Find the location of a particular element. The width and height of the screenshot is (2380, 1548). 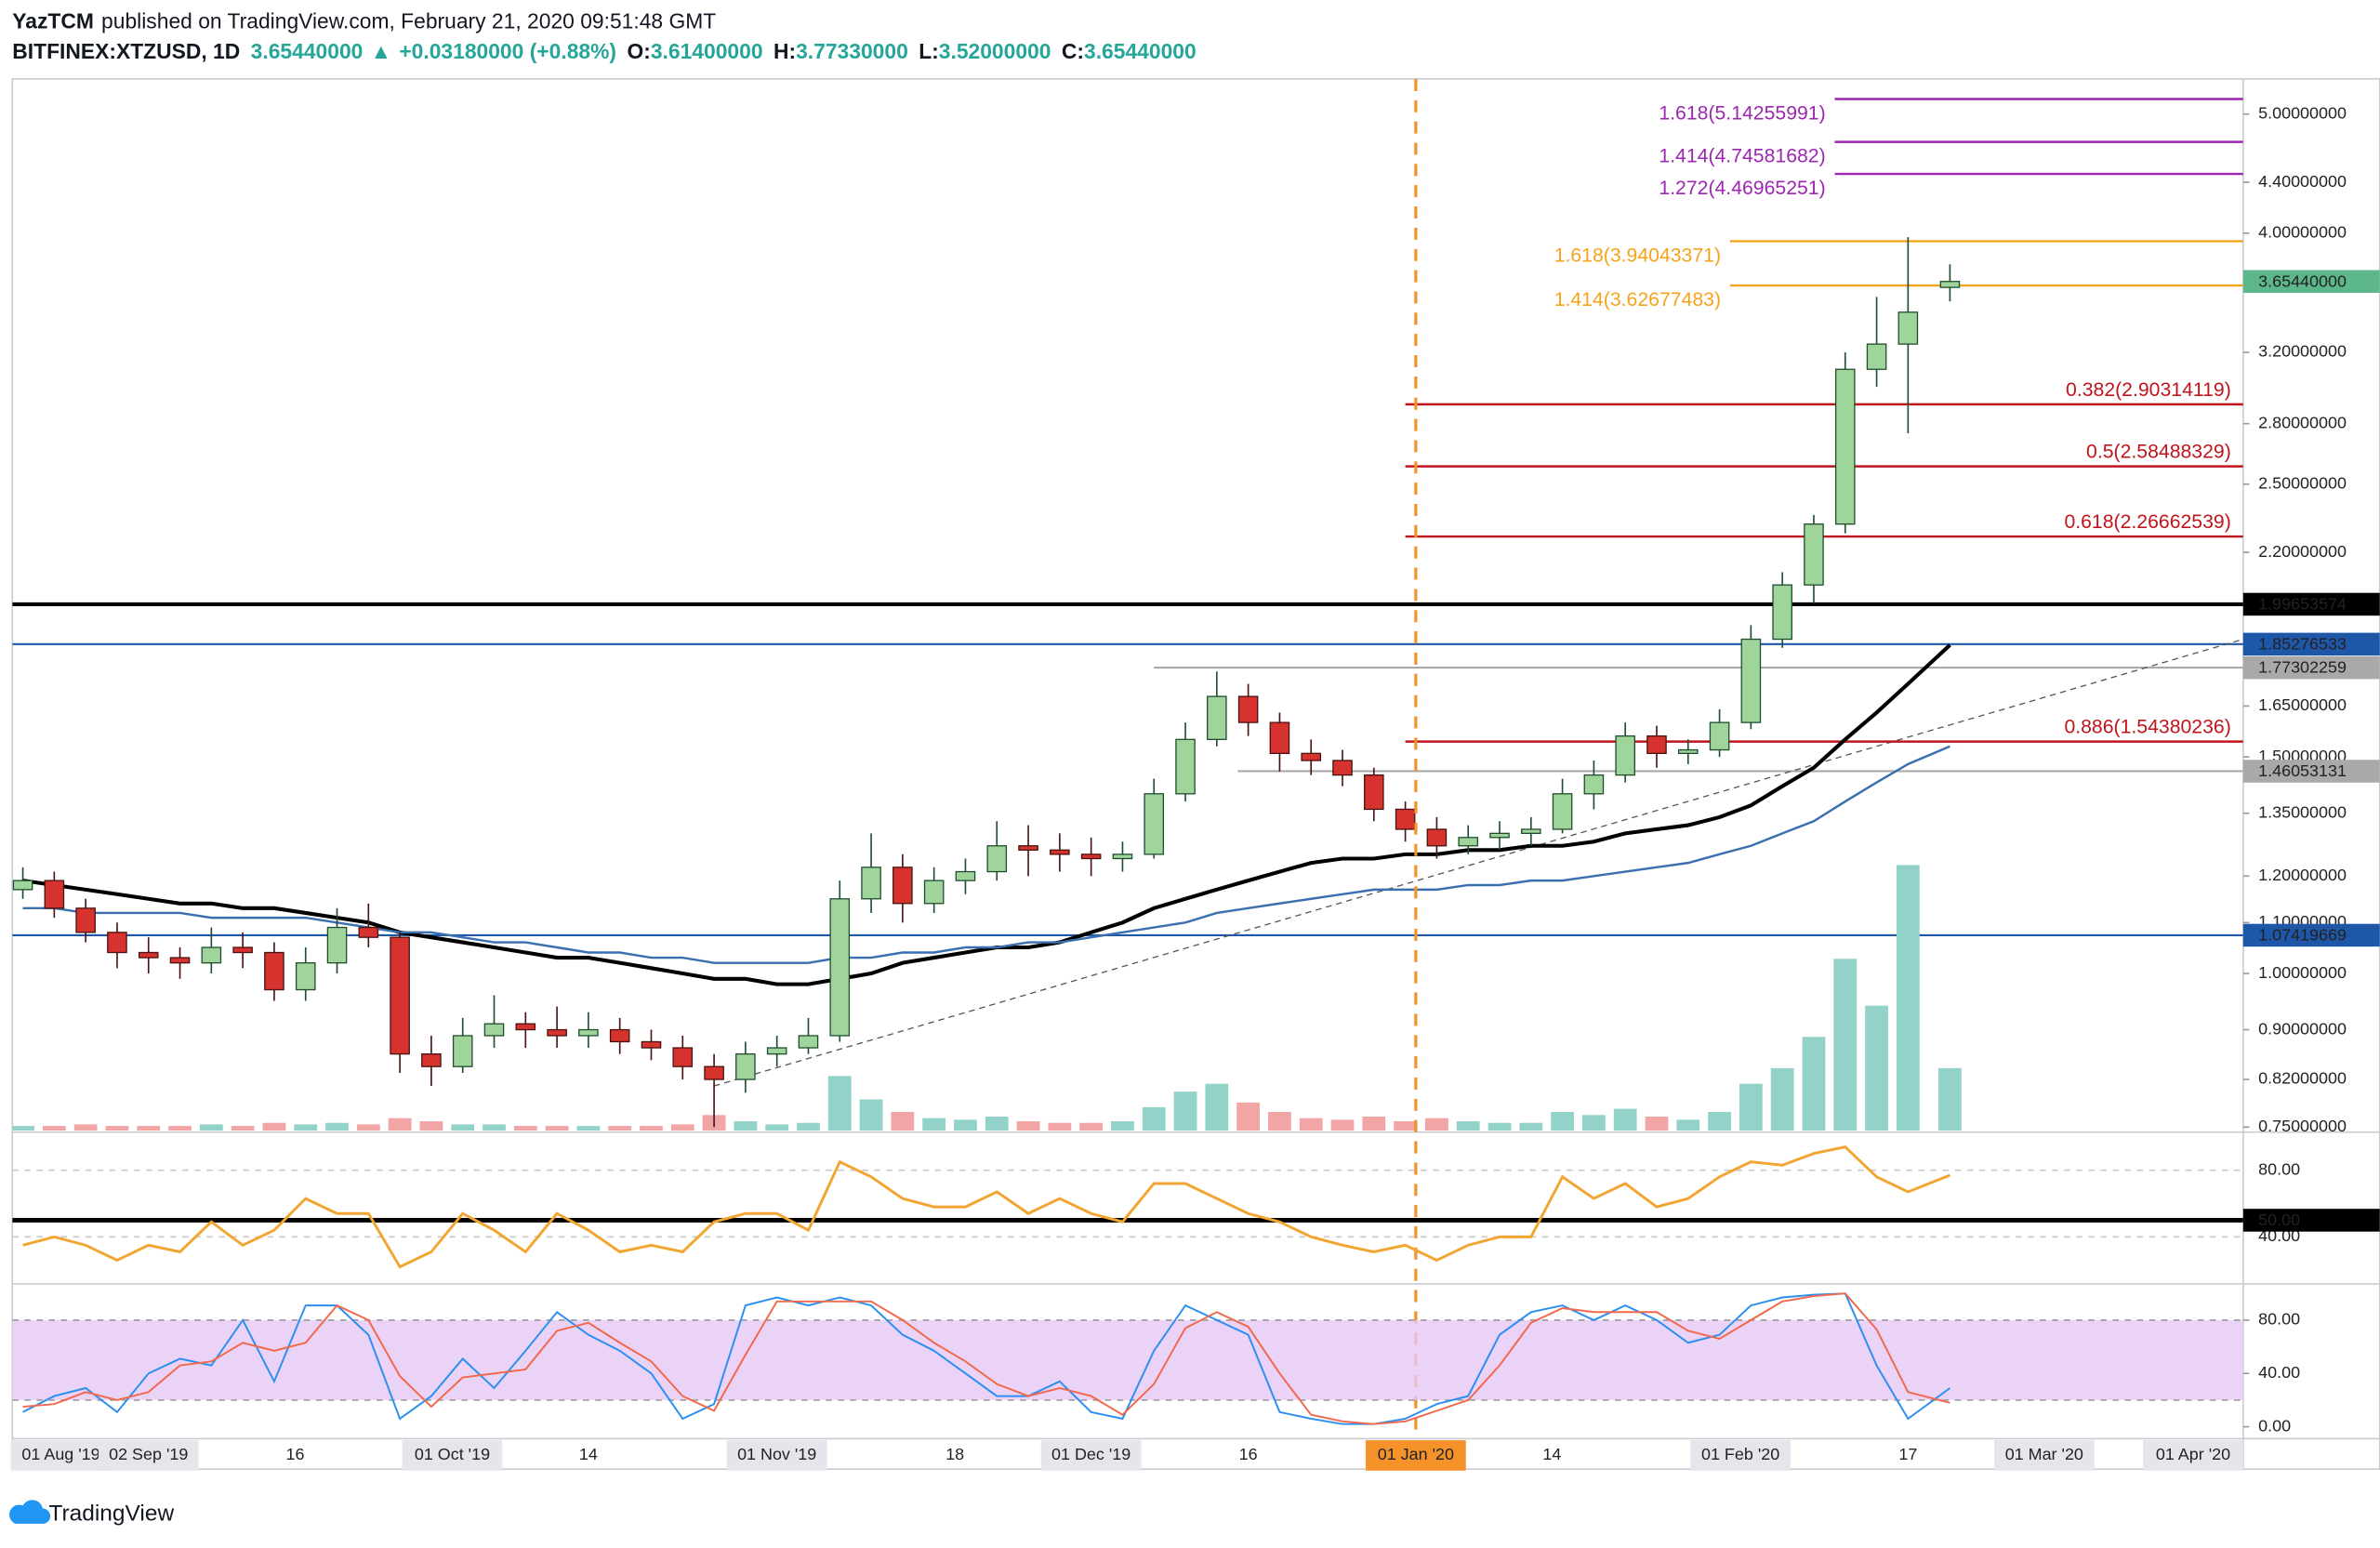

y-tick-label: 1.00000000 is located at coordinates (2302, 972).